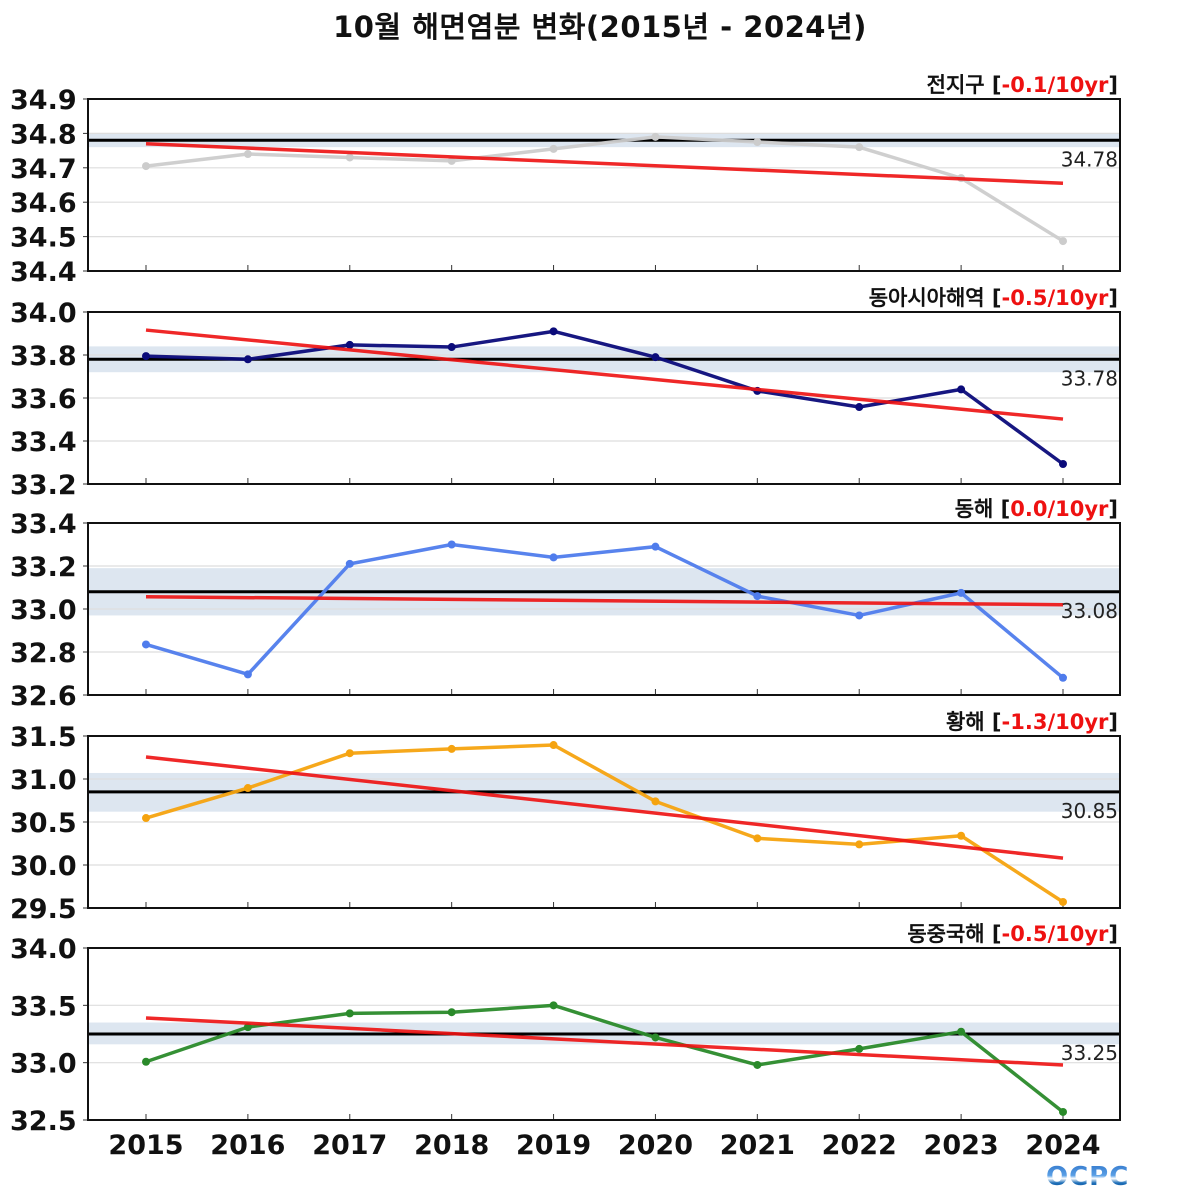  What do you see at coordinates (1089, 159) in the screenshot?
I see `mean-value-label: 34.78` at bounding box center [1089, 159].